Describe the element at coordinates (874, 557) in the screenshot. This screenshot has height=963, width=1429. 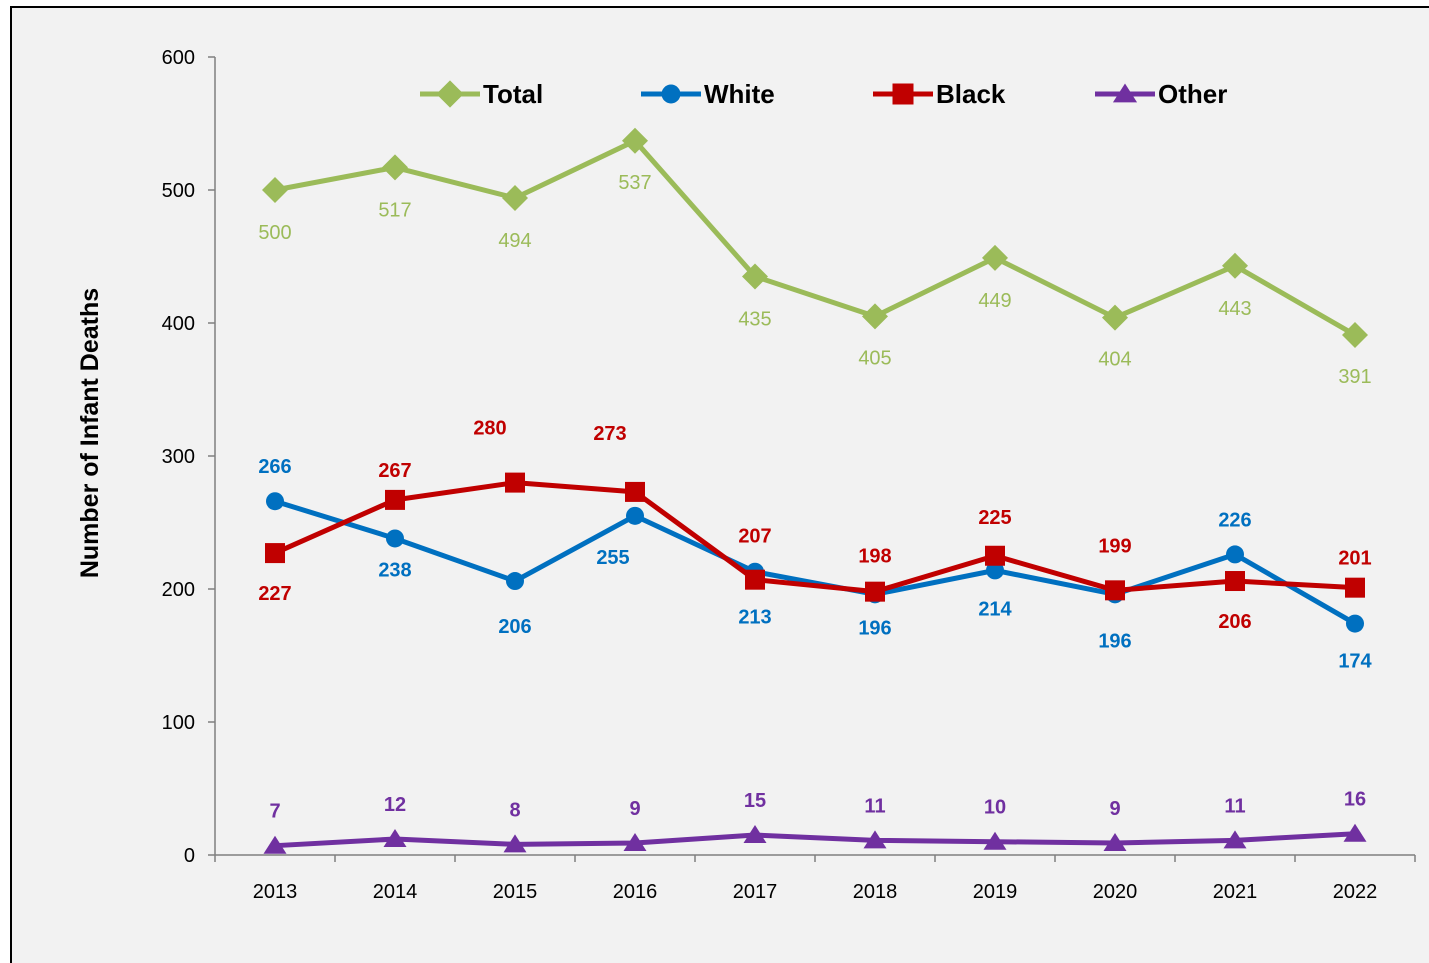
I see `data-label-black: 198` at that location.